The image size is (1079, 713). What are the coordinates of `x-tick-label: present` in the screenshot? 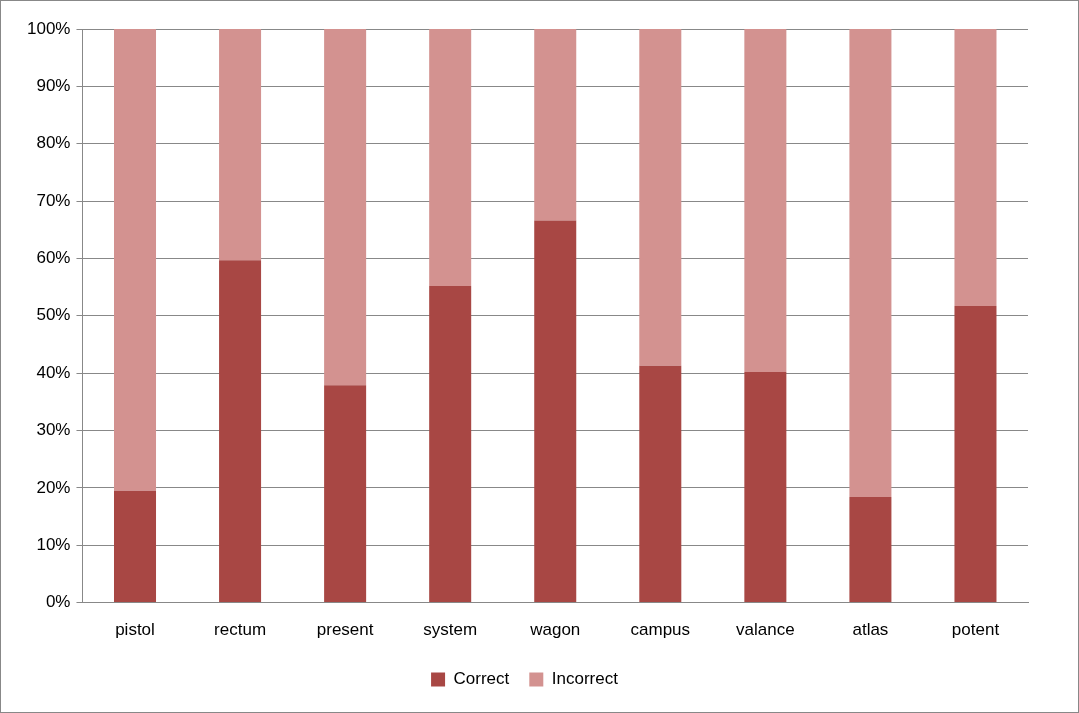 It's located at (345, 630).